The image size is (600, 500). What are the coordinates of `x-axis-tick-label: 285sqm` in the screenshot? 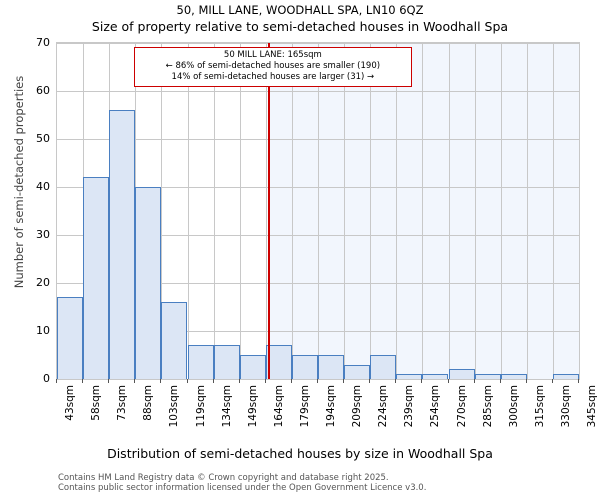 It's located at (487, 406).